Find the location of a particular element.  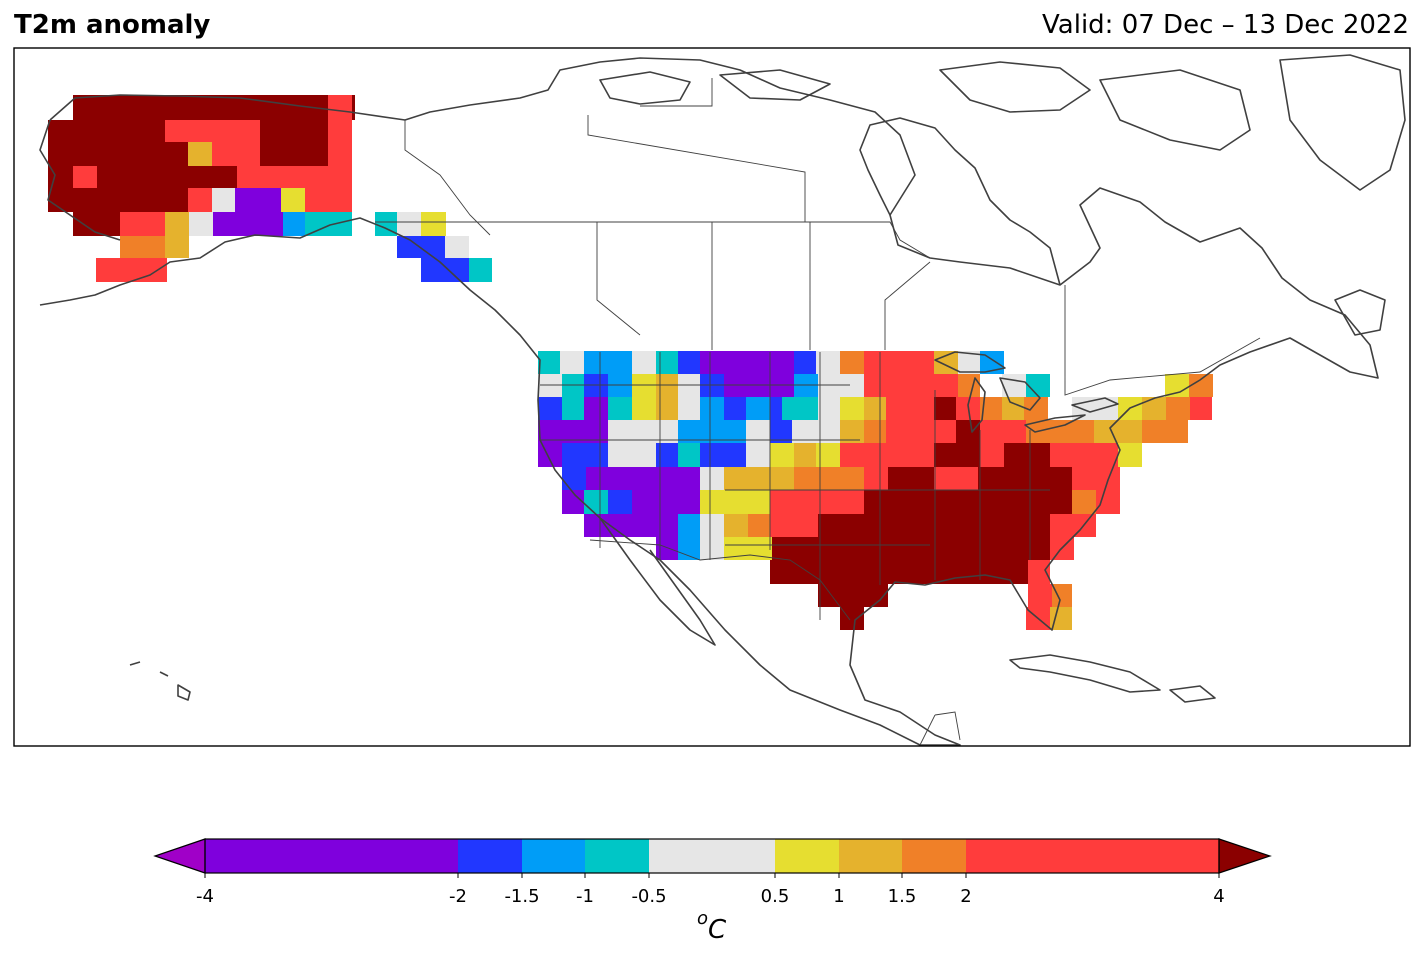

border-central-america is located at coordinates (940, 728).